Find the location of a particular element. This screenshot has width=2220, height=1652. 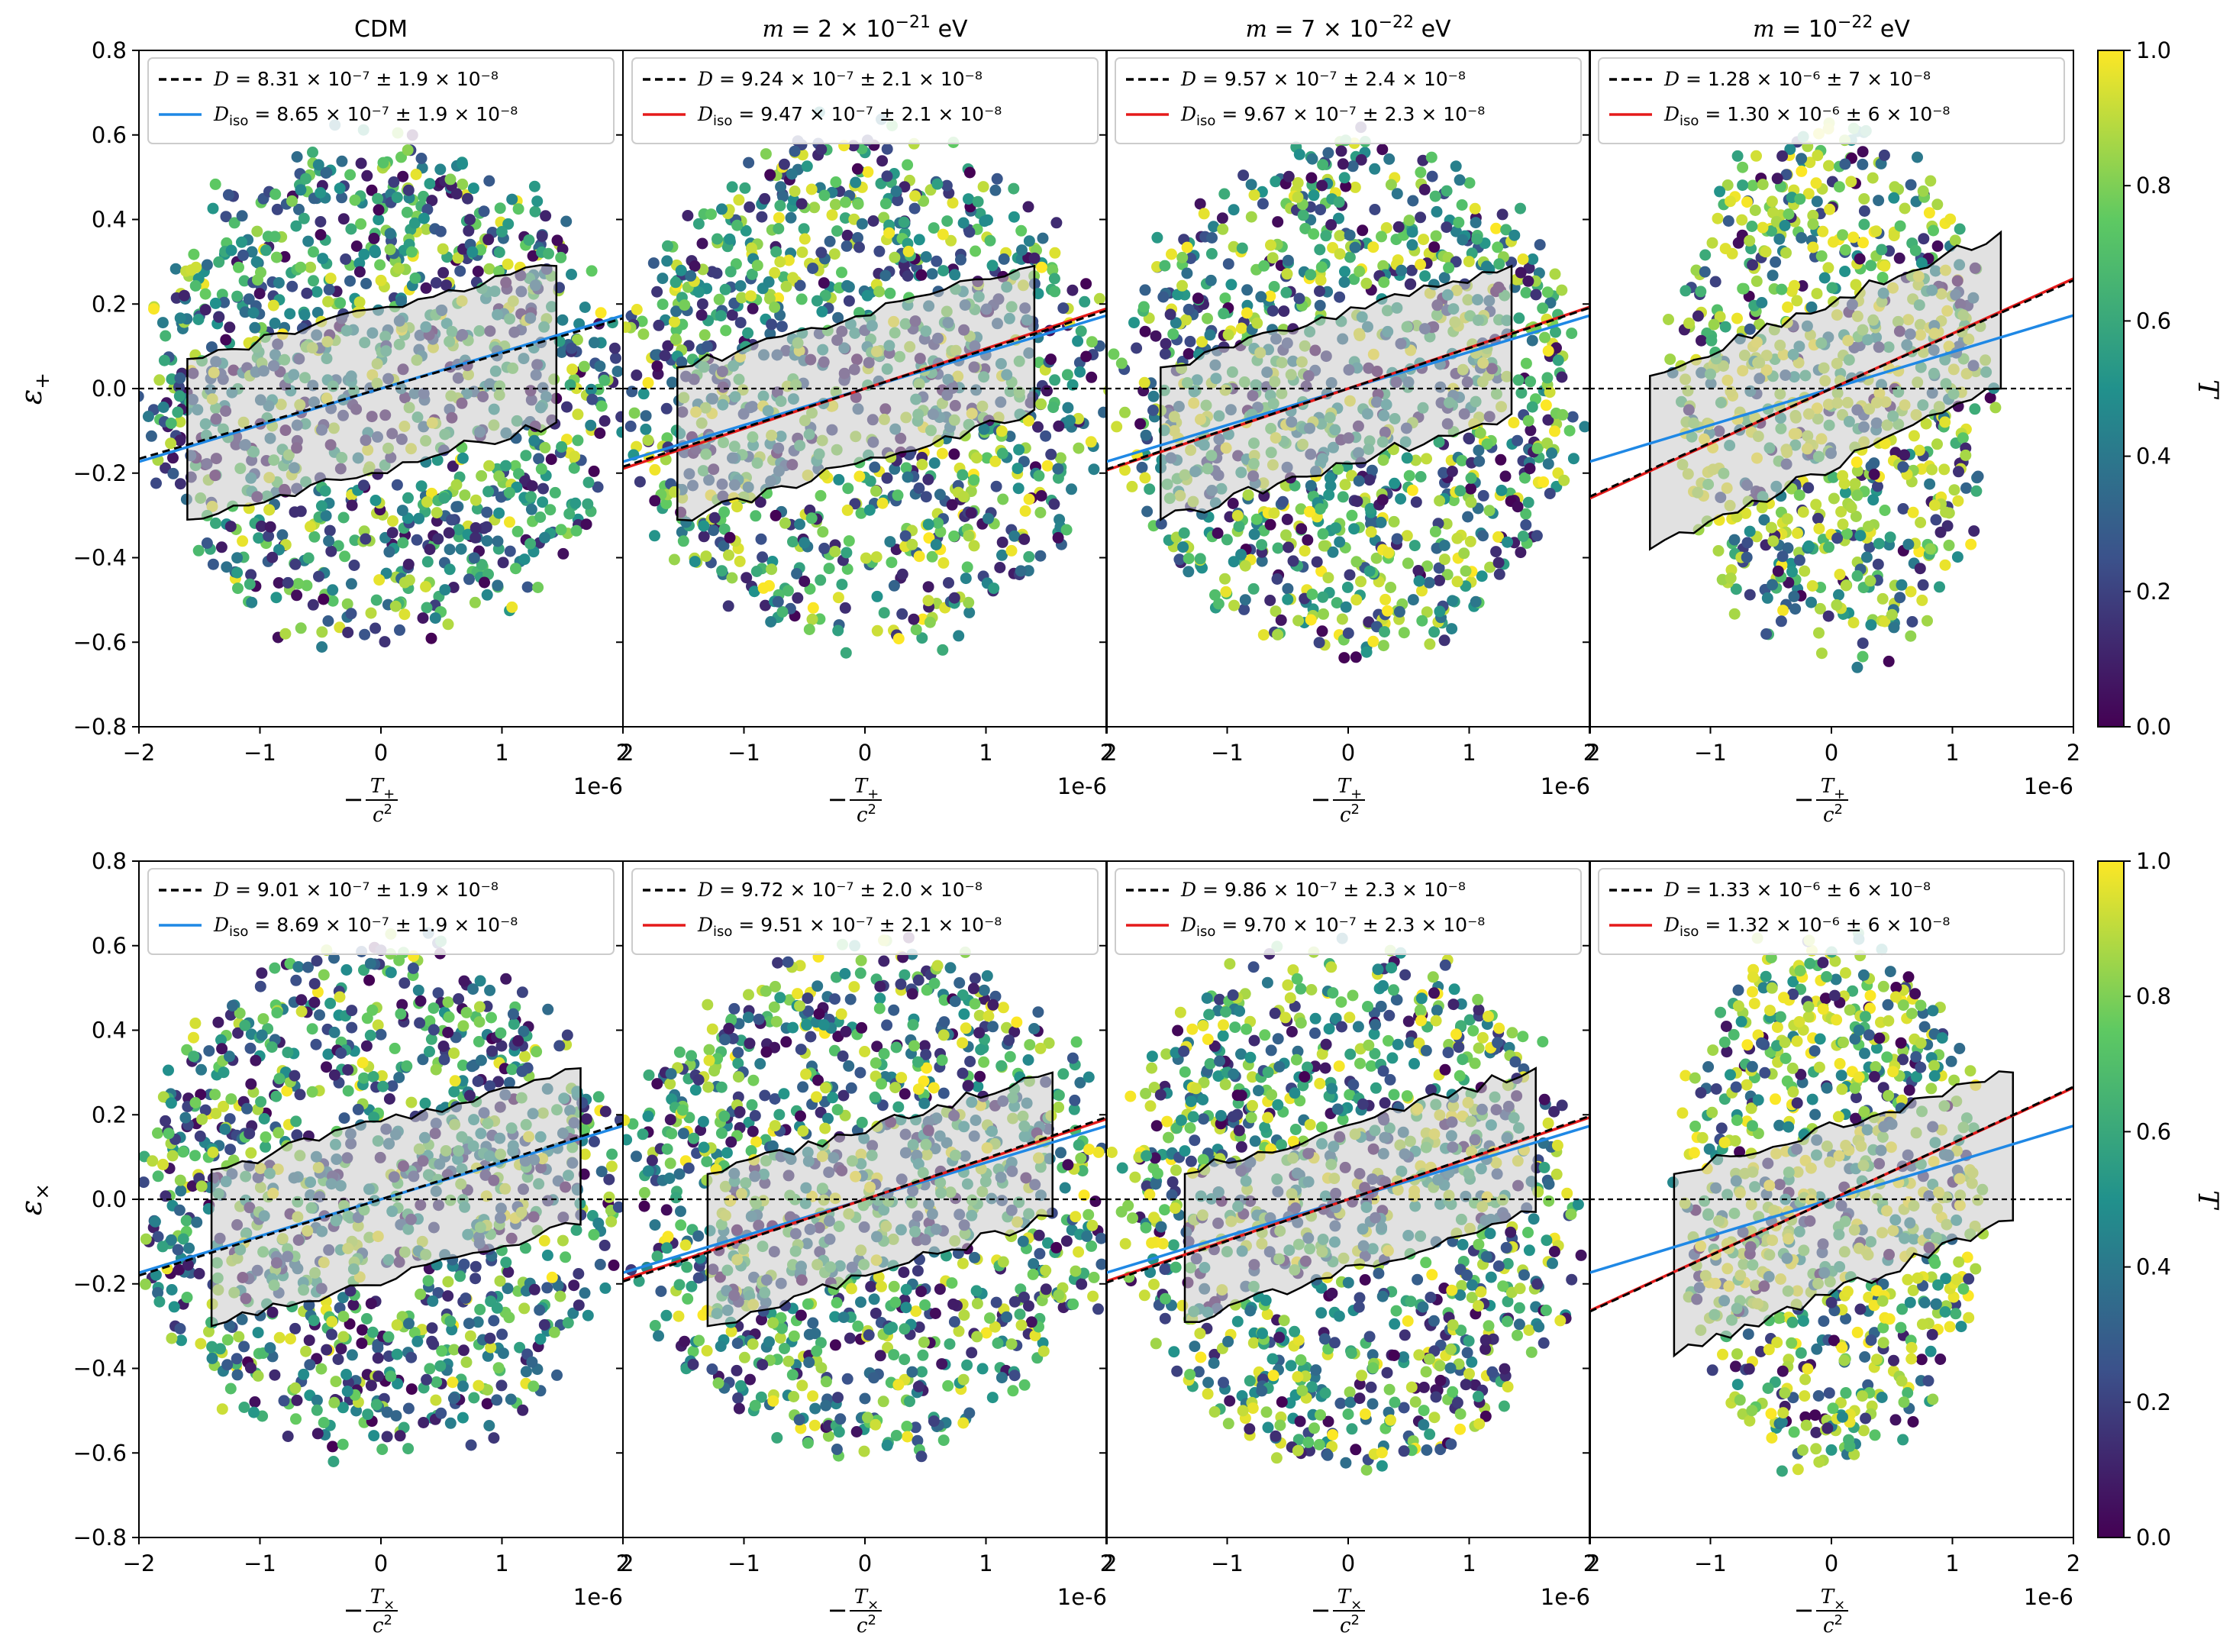

y-tick-label: −0.2 is located at coordinates (100, 473).